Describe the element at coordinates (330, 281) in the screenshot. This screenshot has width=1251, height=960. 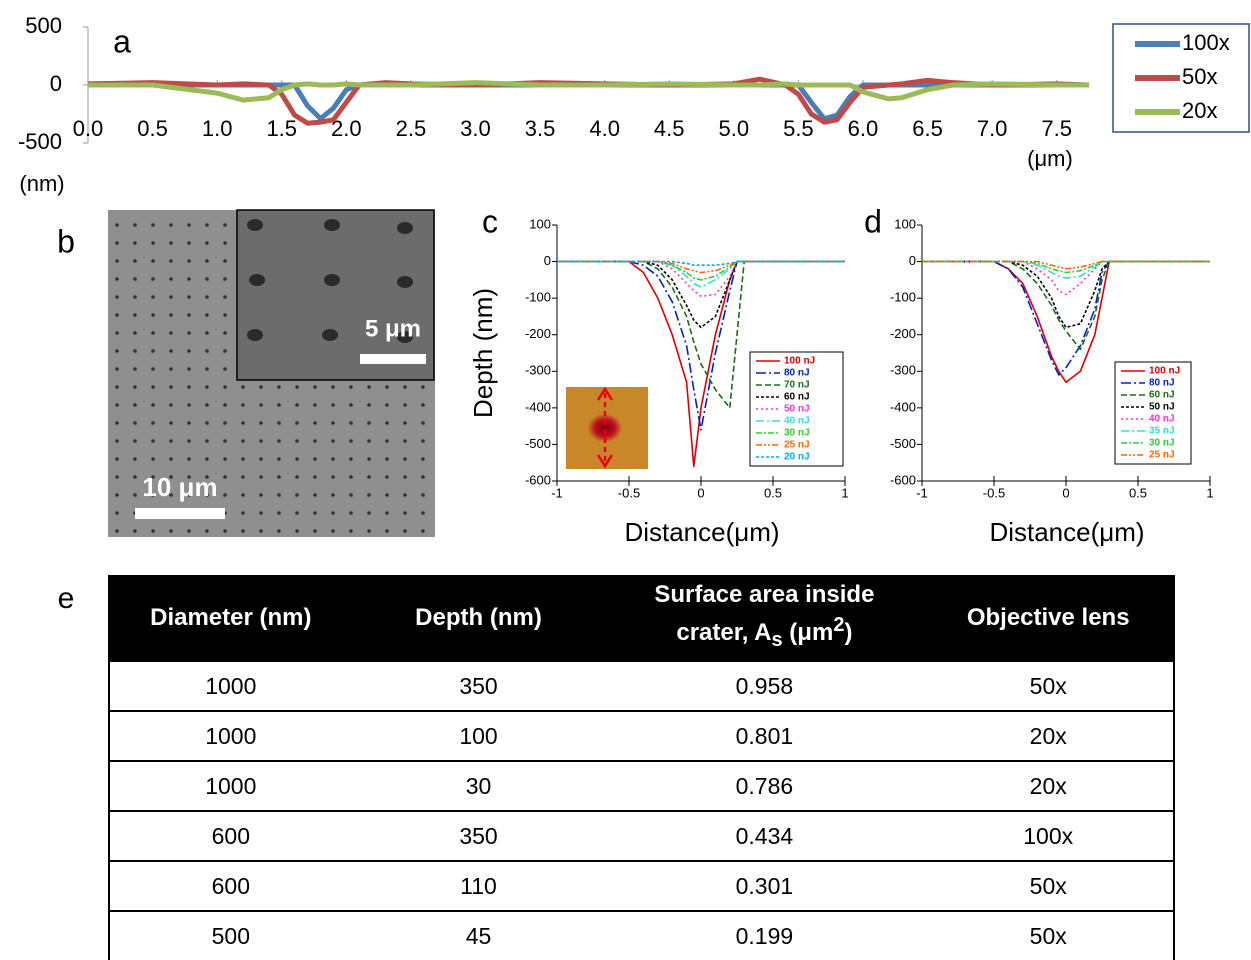
I see `inset-holes` at that location.